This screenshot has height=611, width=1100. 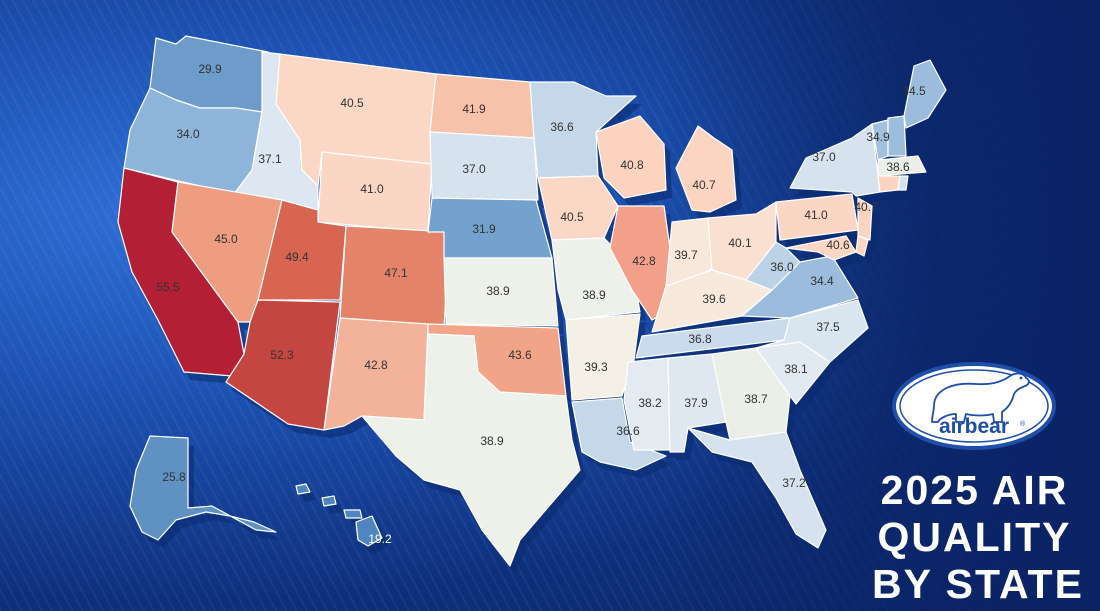 What do you see at coordinates (520, 355) in the screenshot?
I see `state-value-oklahoma: 43.6` at bounding box center [520, 355].